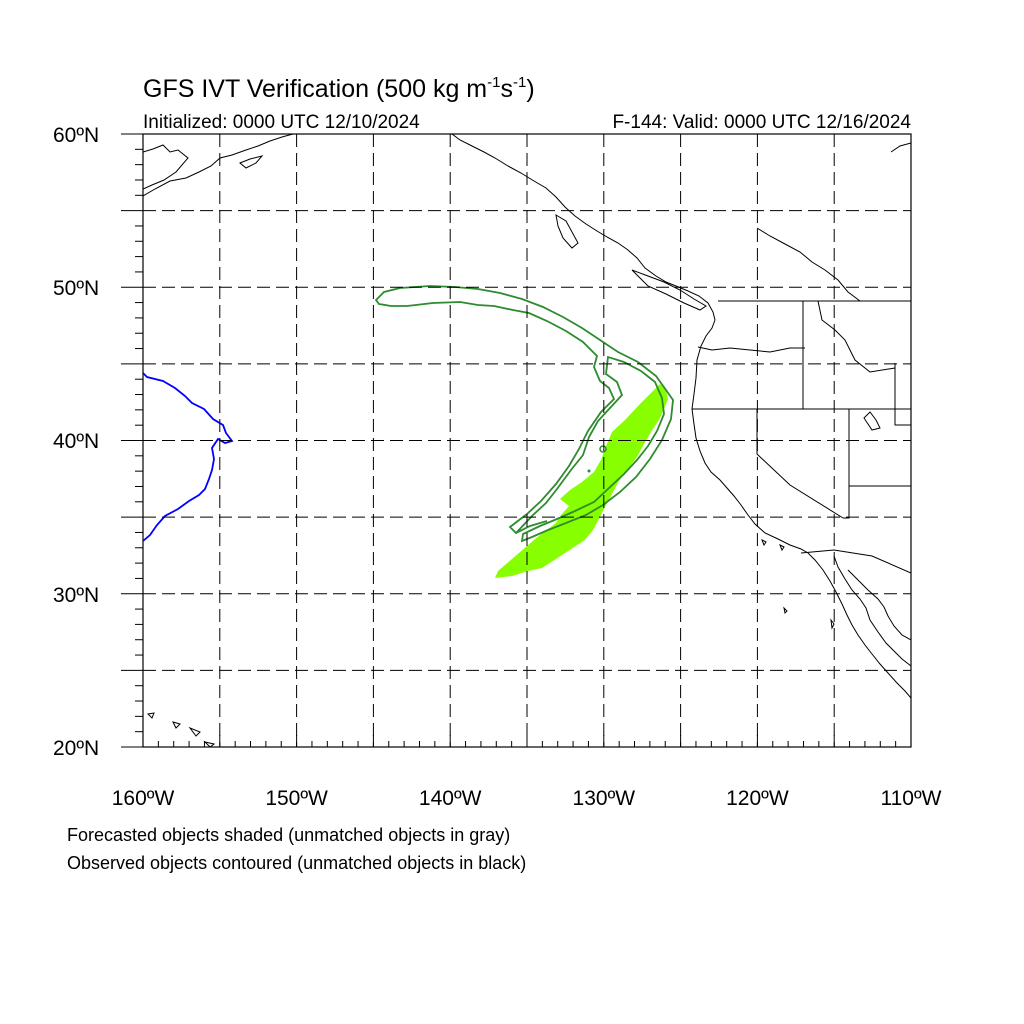  I want to click on observed-dot, so click(589, 471).